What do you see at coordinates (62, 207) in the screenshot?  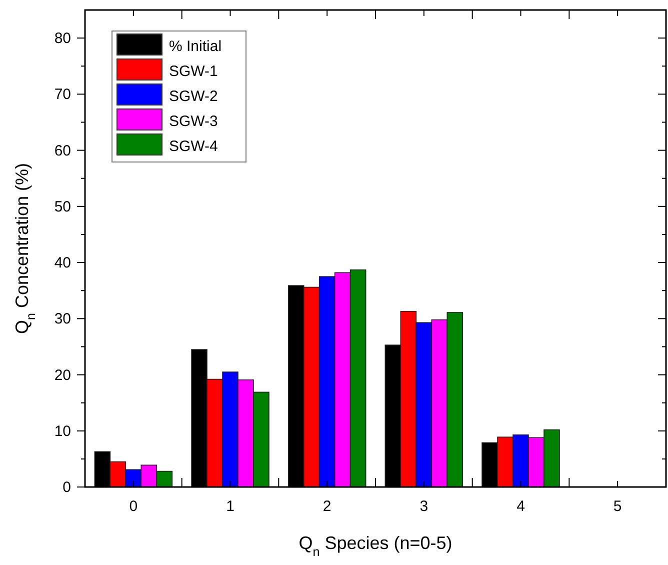 I see `y-tick-label: 50` at bounding box center [62, 207].